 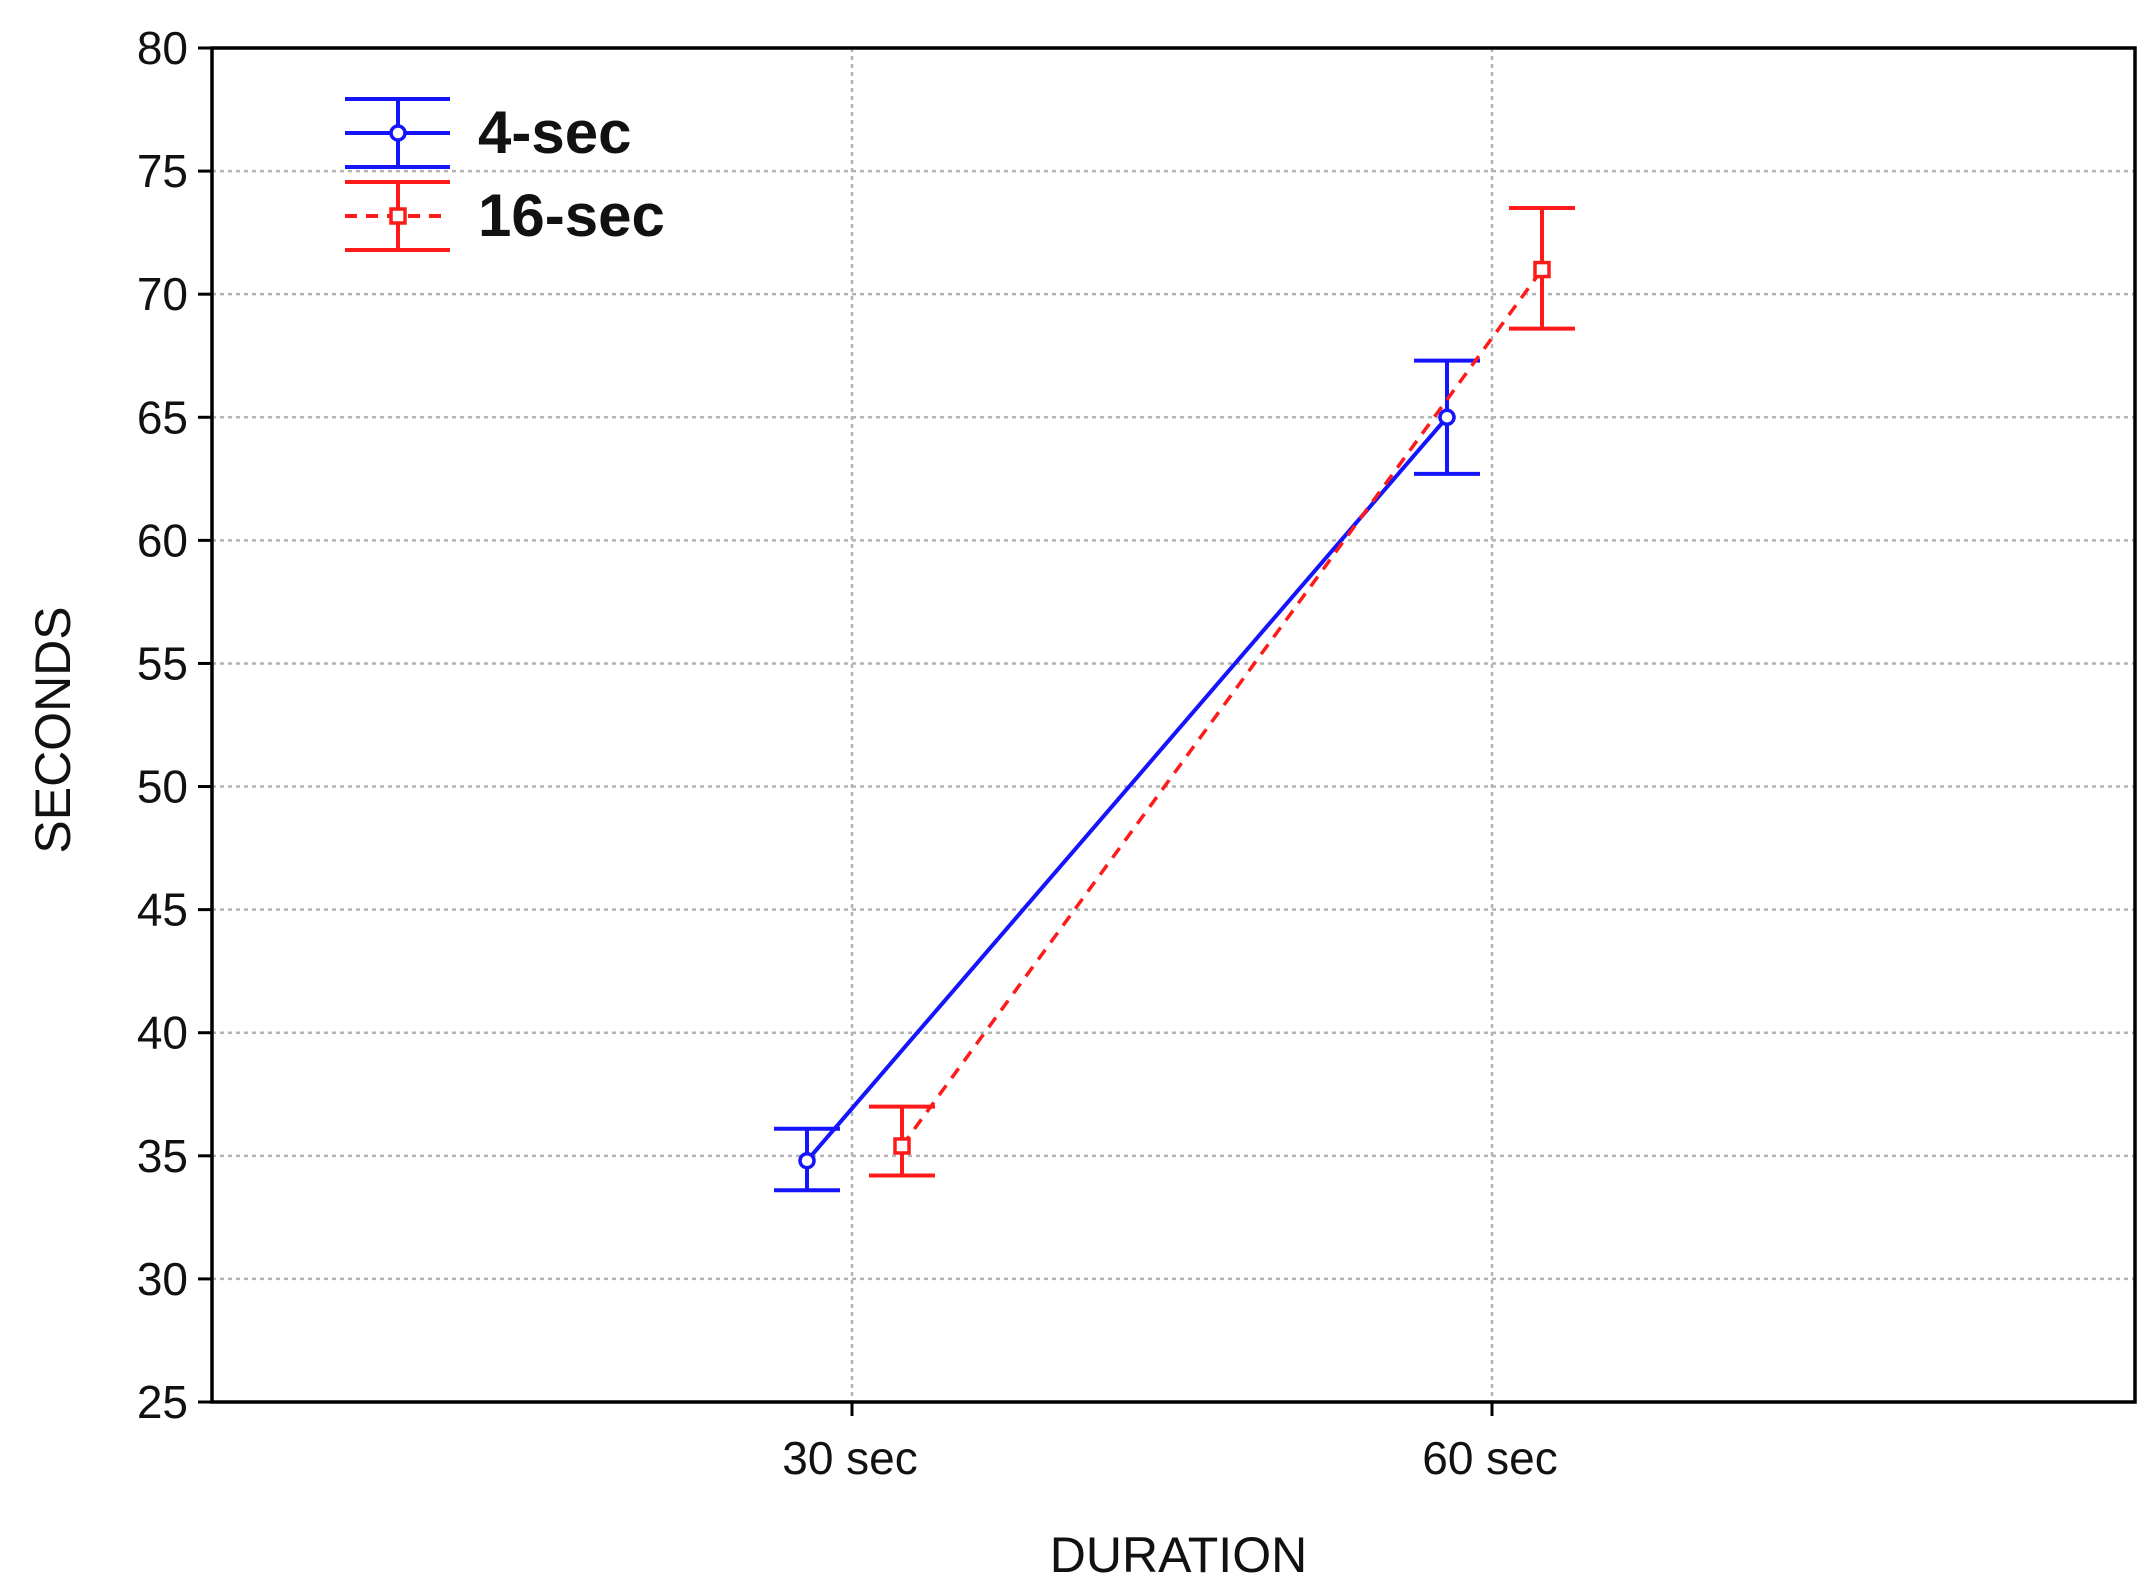 What do you see at coordinates (1127, 789) in the screenshot?
I see `series-line` at bounding box center [1127, 789].